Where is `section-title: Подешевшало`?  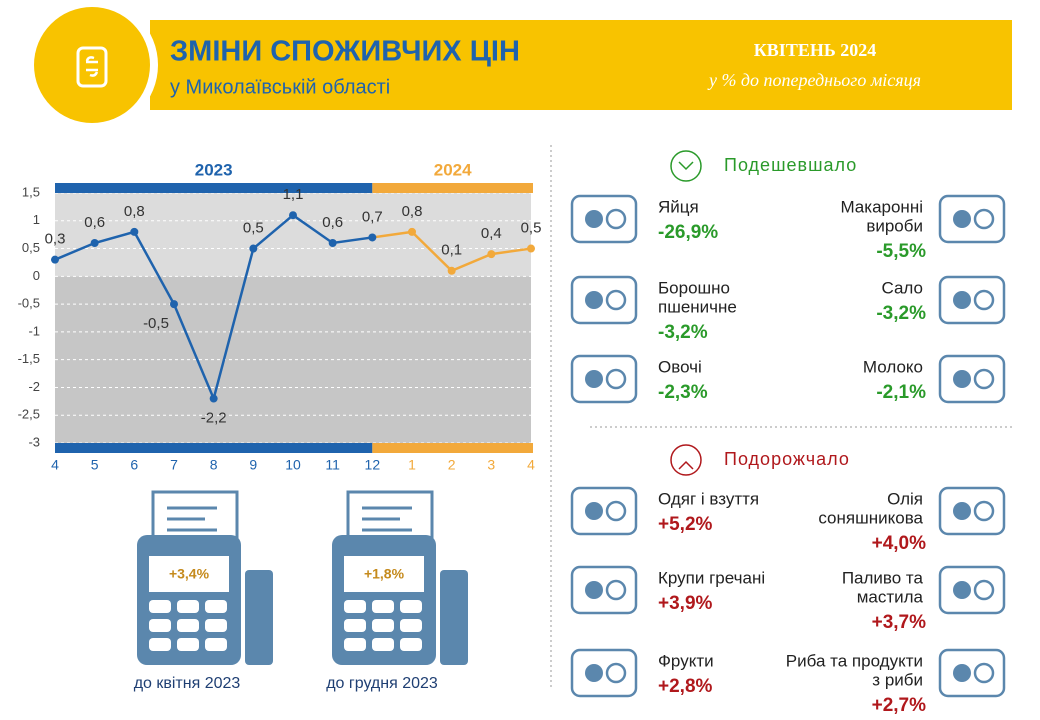
section-title: Подешевшало is located at coordinates (790, 165).